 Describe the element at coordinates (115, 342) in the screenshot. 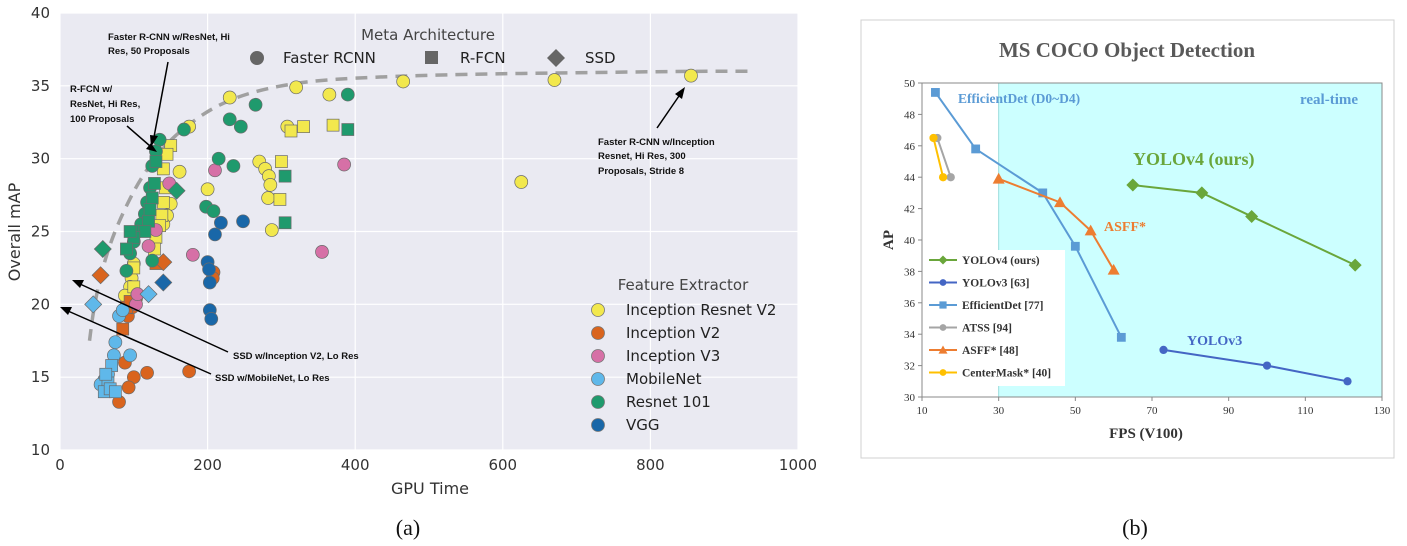

I see `data-point-faster-rcnn-mobilenet` at that location.